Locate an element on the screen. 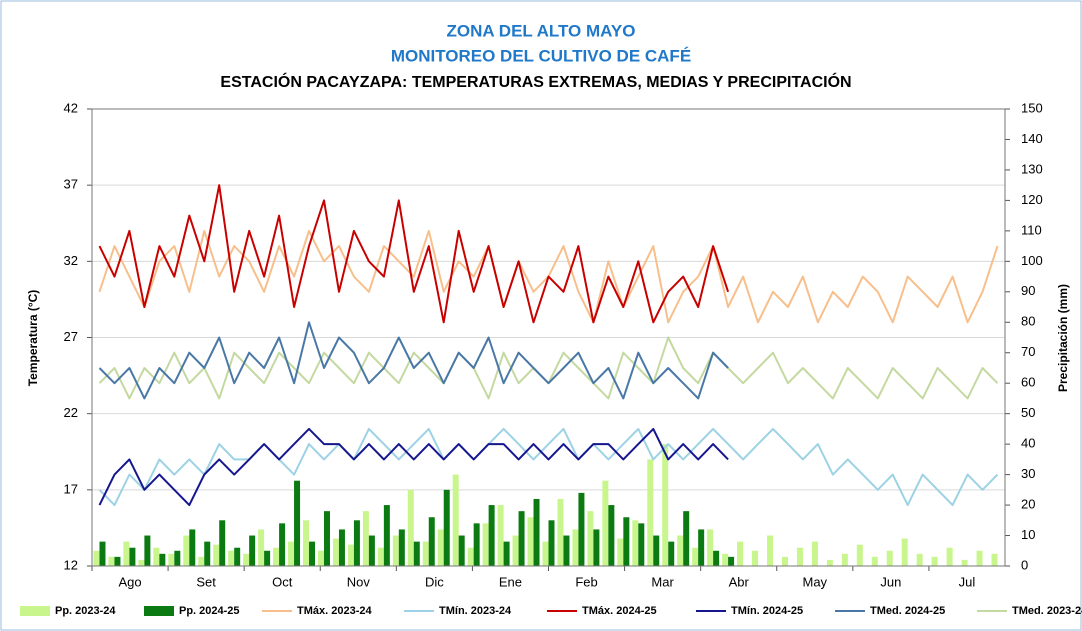 The height and width of the screenshot is (631, 1082). legend-label: TMáx. 2024-25 is located at coordinates (619, 611).